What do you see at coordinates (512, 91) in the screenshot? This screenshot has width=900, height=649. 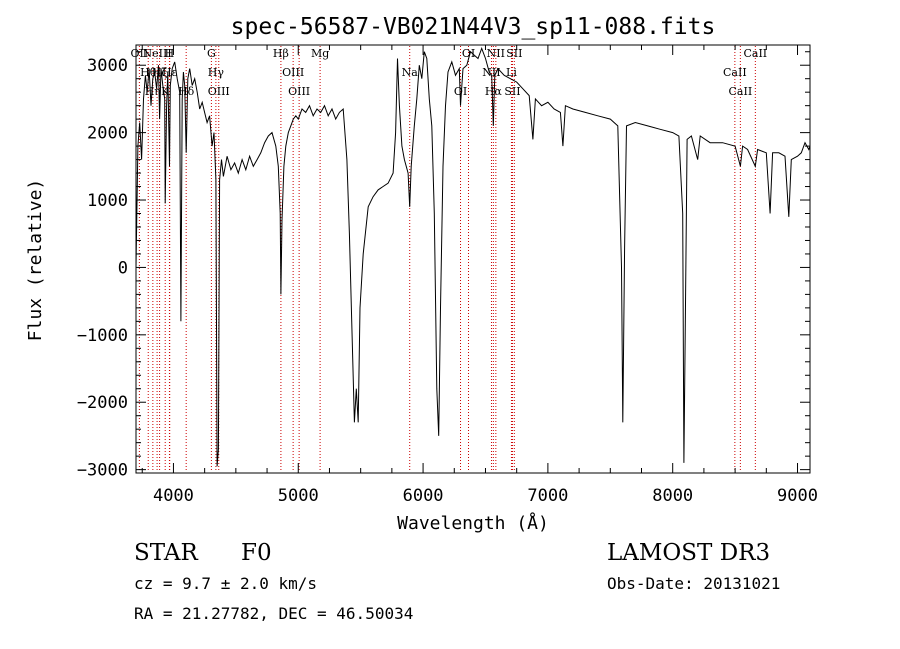 I see `marker-label-23: SII` at bounding box center [512, 91].